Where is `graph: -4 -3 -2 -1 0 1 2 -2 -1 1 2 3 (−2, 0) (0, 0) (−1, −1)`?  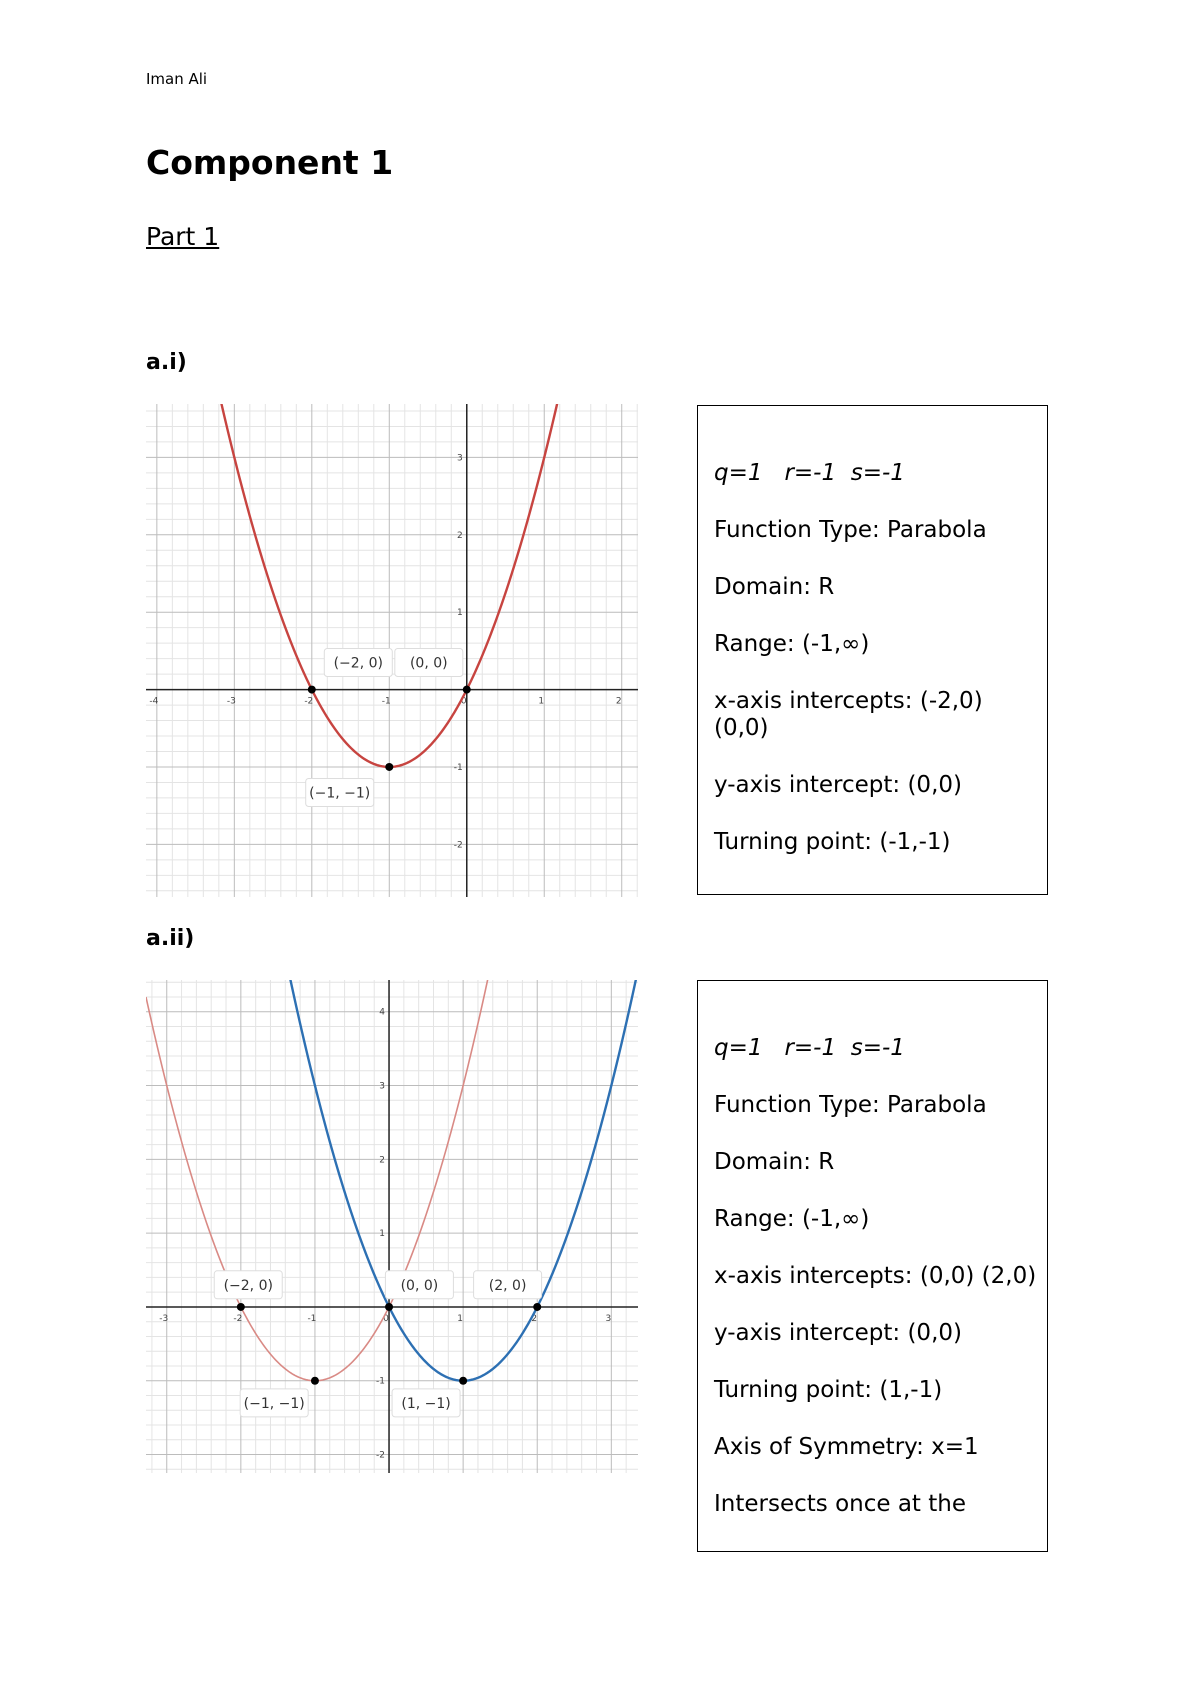
graph: -4 -3 -2 -1 0 1 2 -2 -1 1 2 3 (−2, 0) (0, 0) (−1, −1) is located at coordinates (392, 650).